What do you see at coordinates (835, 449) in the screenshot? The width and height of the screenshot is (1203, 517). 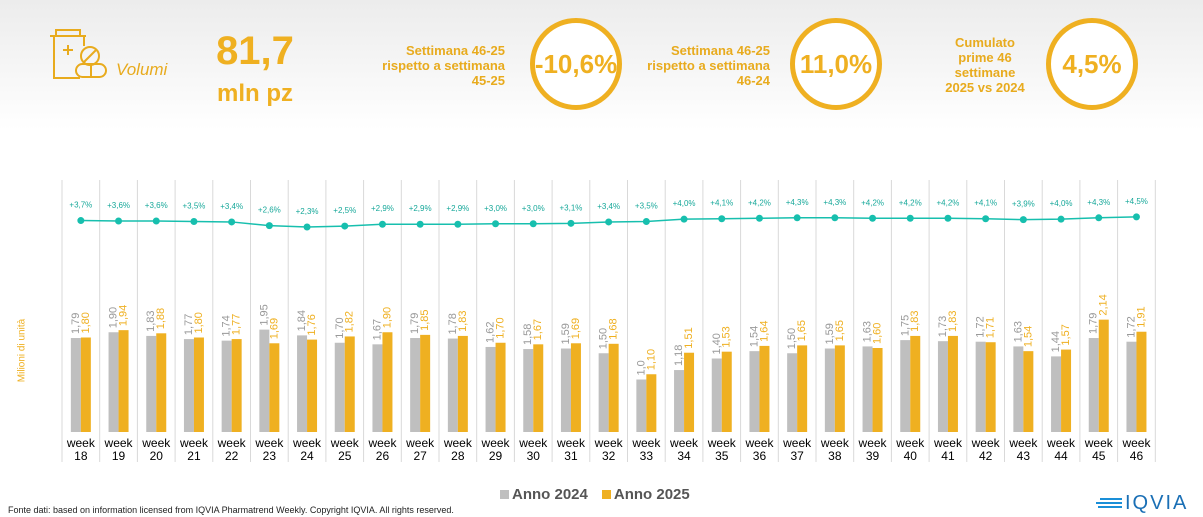 I see `x-tick-label: week 38` at bounding box center [835, 449].